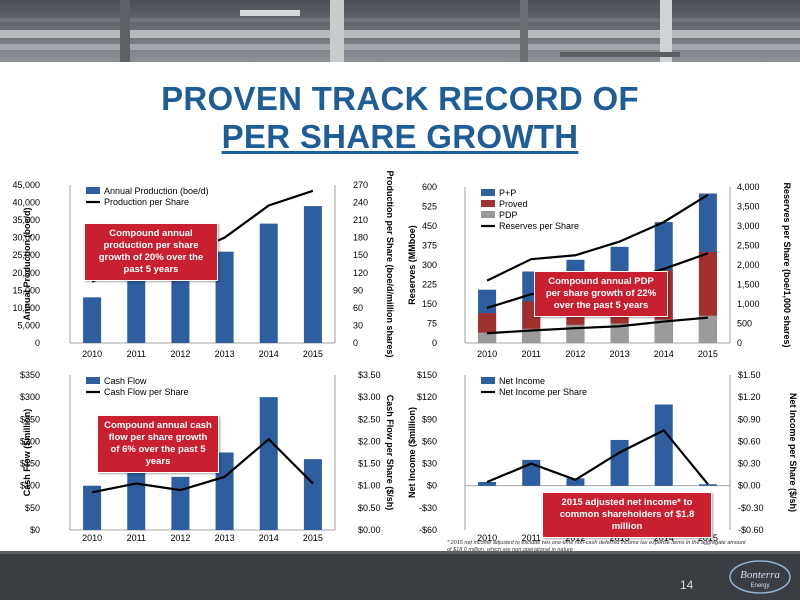 This screenshot has width=800, height=600. I want to click on y2-tick-label: 210, so click(360, 220).